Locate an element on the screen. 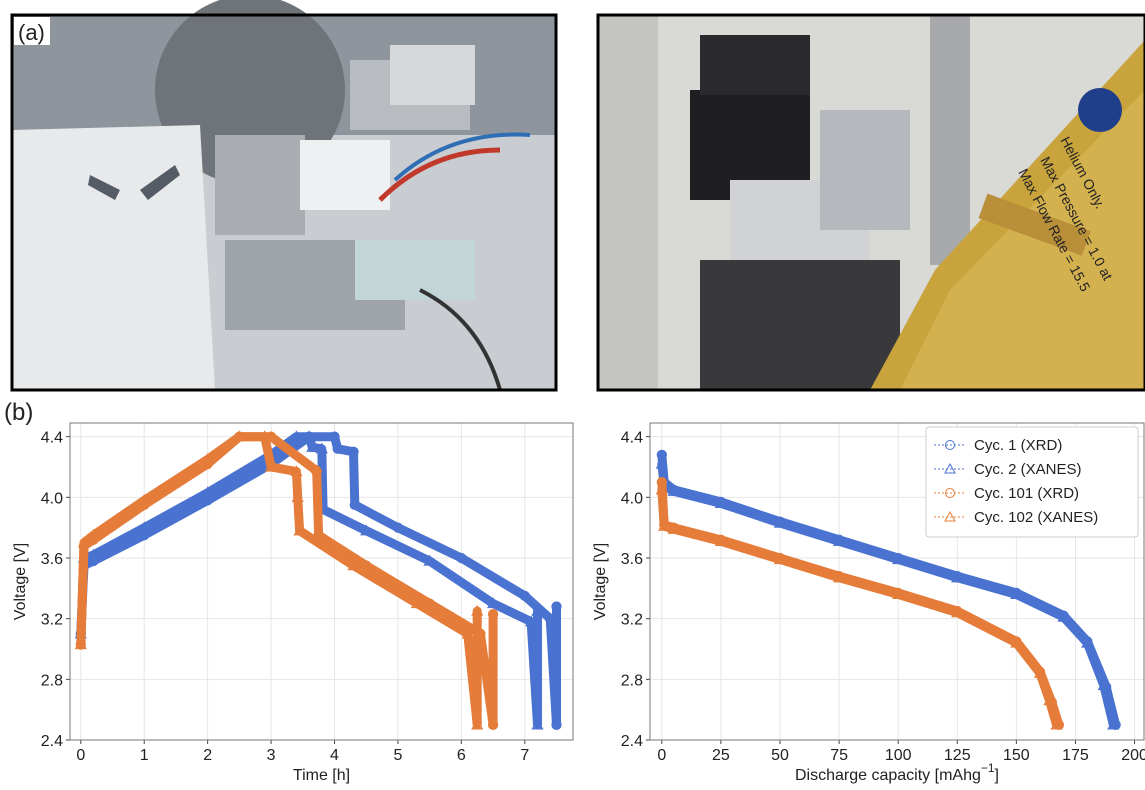 The width and height of the screenshot is (1145, 790). x-axis-label: Discharge capacity [mAhg−1] is located at coordinates (897, 772).